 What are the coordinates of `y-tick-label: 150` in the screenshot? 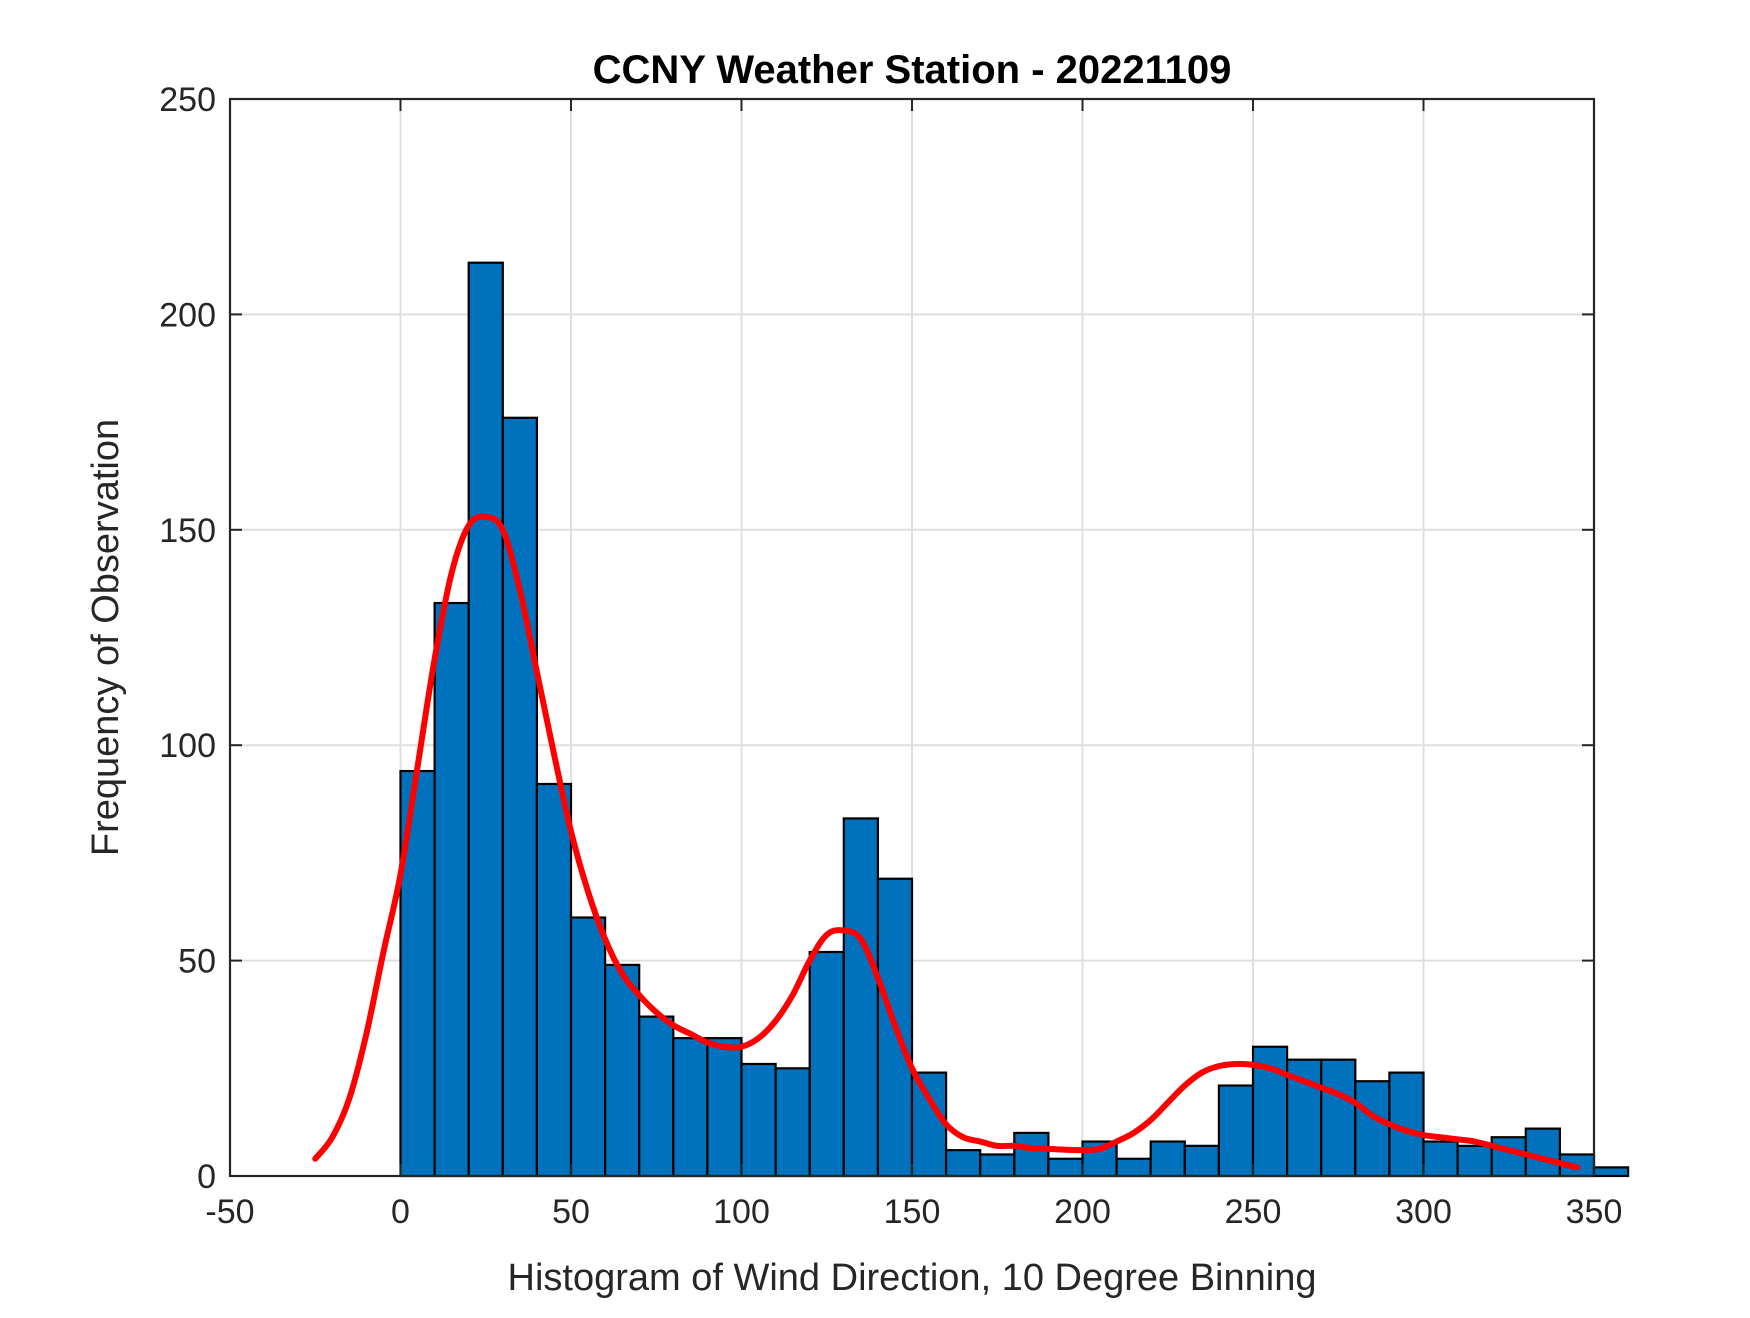 It's located at (187, 531).